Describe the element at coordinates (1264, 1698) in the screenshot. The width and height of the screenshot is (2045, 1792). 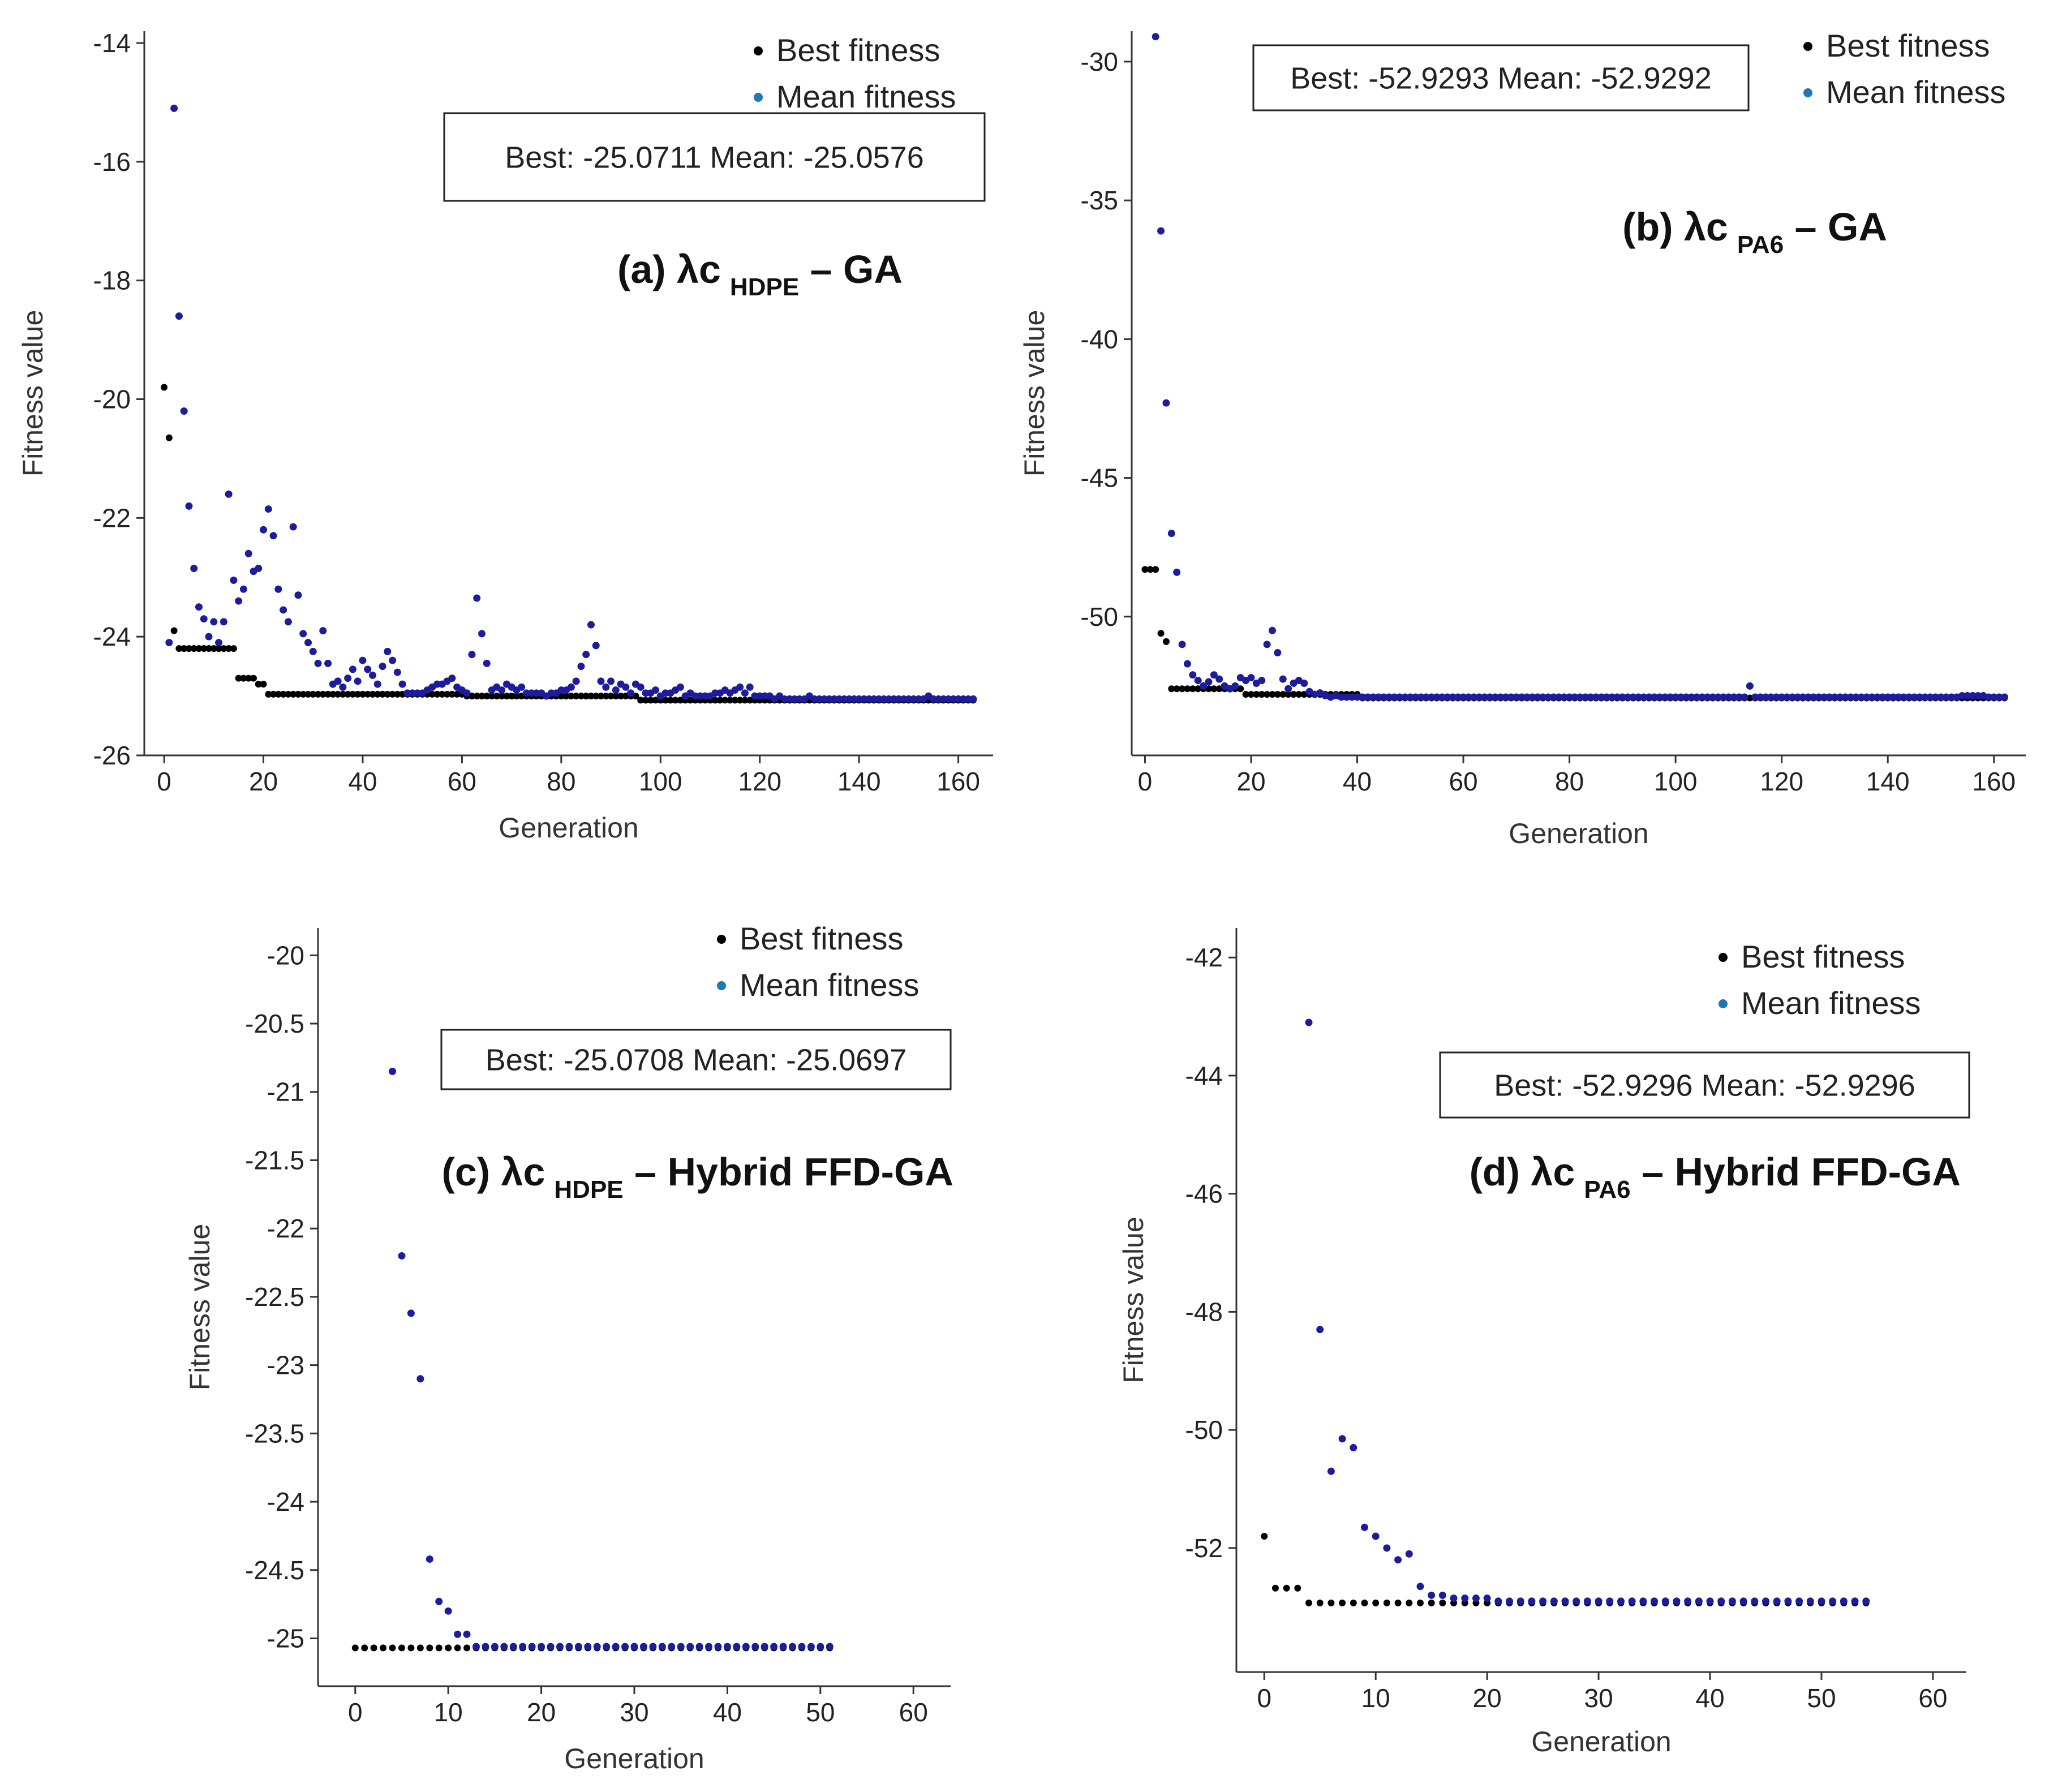
I see `x-tick-label: 0` at that location.